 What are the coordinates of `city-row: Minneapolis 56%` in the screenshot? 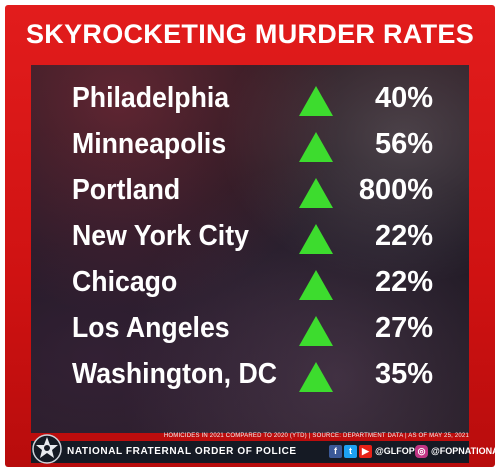 It's located at (250, 145).